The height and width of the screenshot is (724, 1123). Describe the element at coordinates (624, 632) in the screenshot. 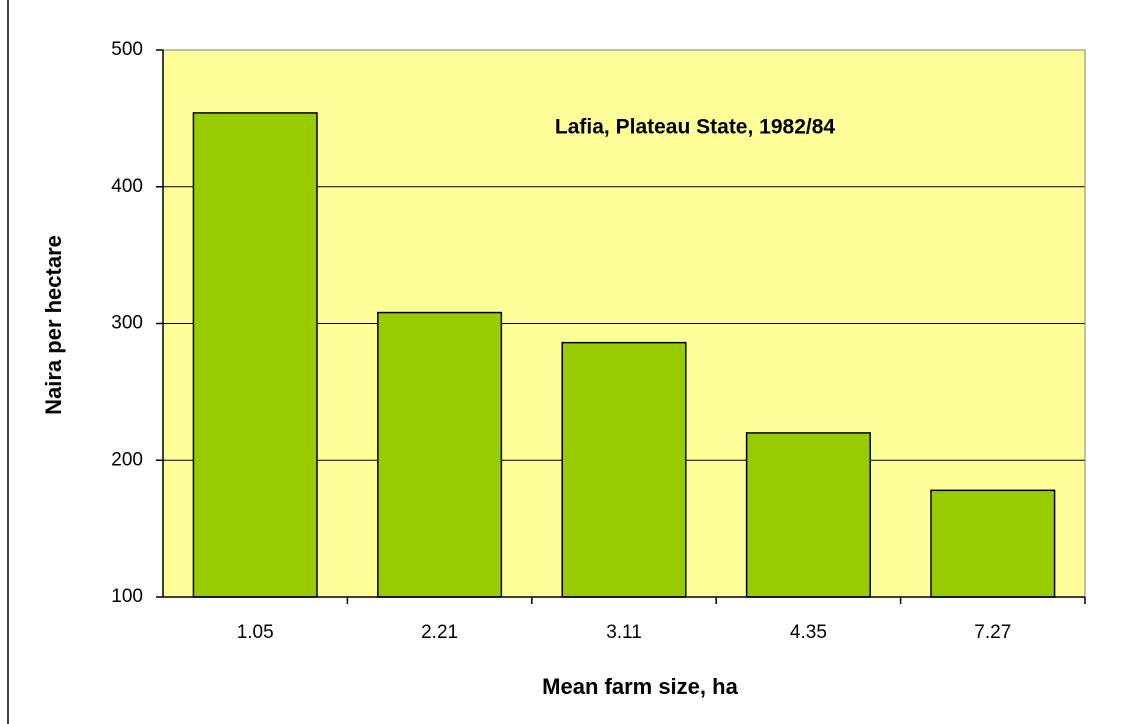

I see `x-tick-label: 3.11` at that location.